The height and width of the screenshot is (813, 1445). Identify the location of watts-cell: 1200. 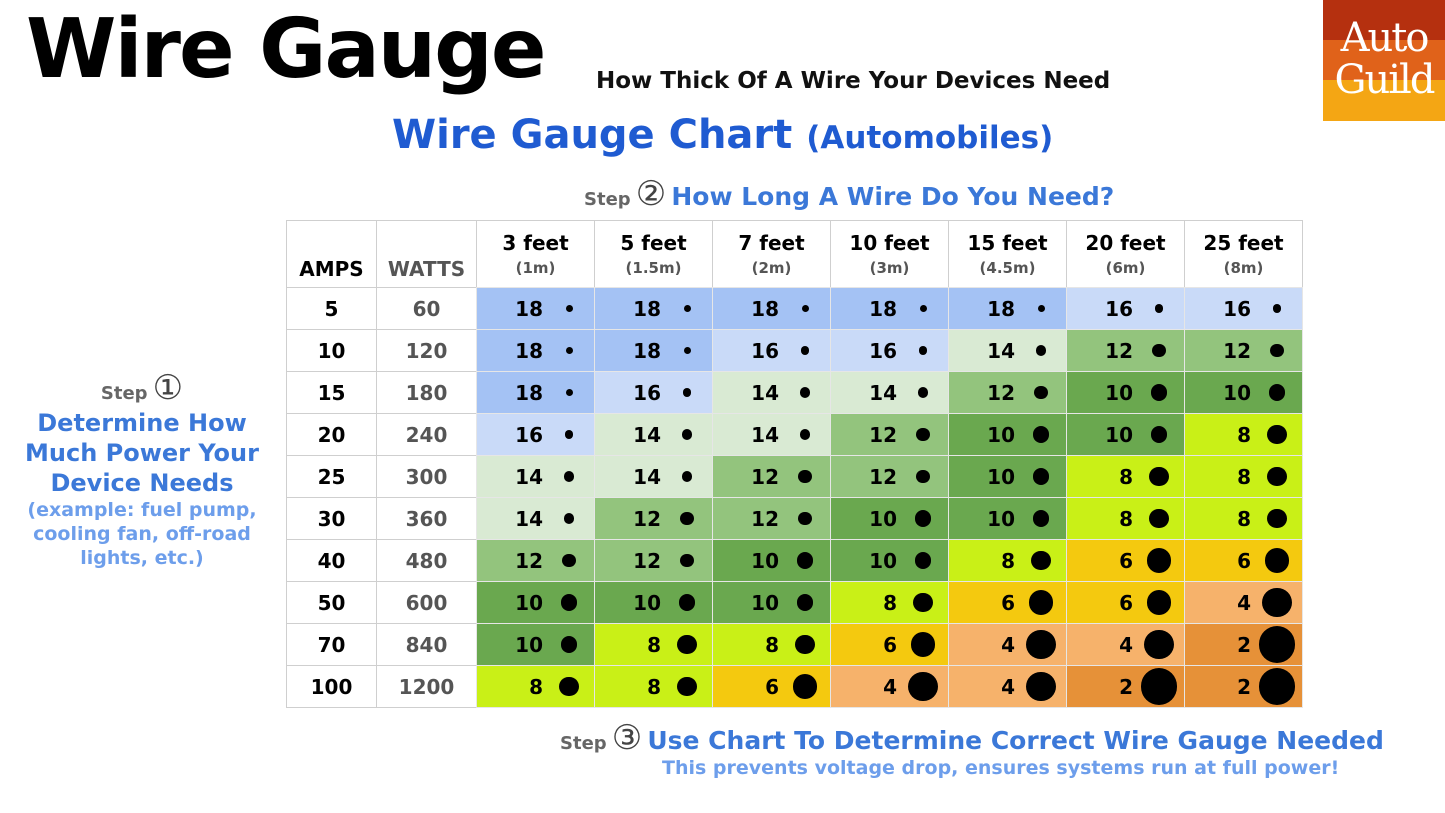
(426, 686).